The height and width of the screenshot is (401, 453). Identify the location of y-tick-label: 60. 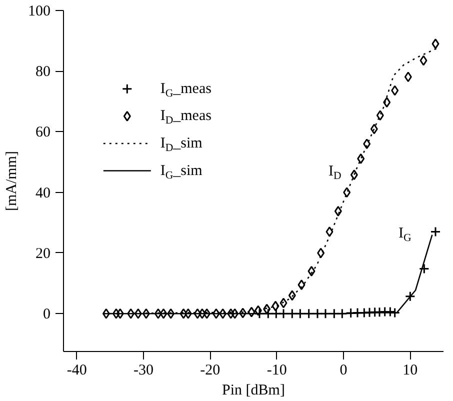
(43, 132).